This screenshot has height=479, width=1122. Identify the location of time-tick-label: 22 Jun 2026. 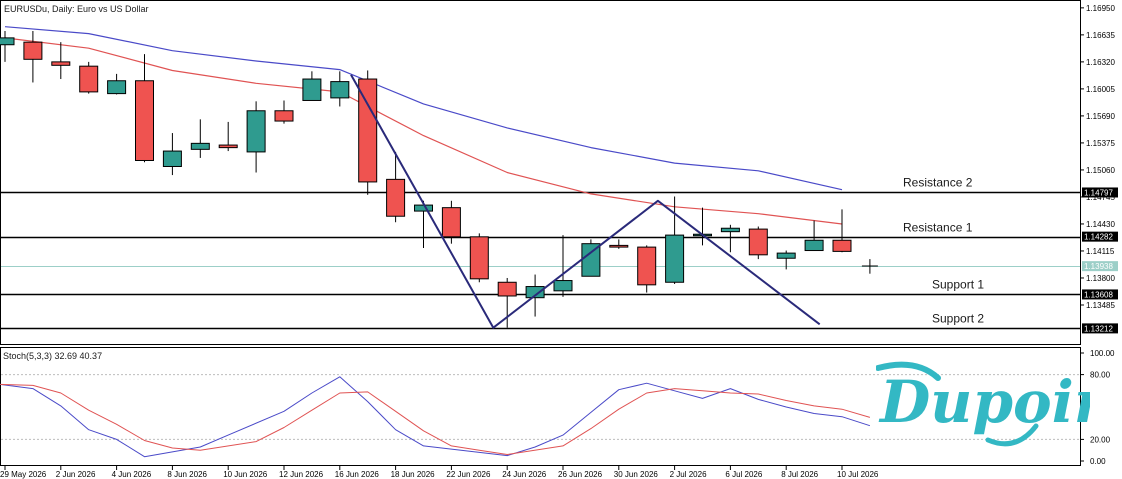
(468, 474).